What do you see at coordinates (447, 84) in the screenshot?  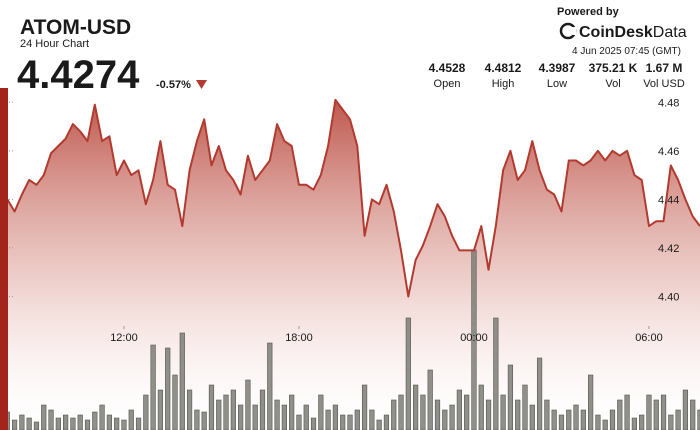 I see `stat-label: Open` at bounding box center [447, 84].